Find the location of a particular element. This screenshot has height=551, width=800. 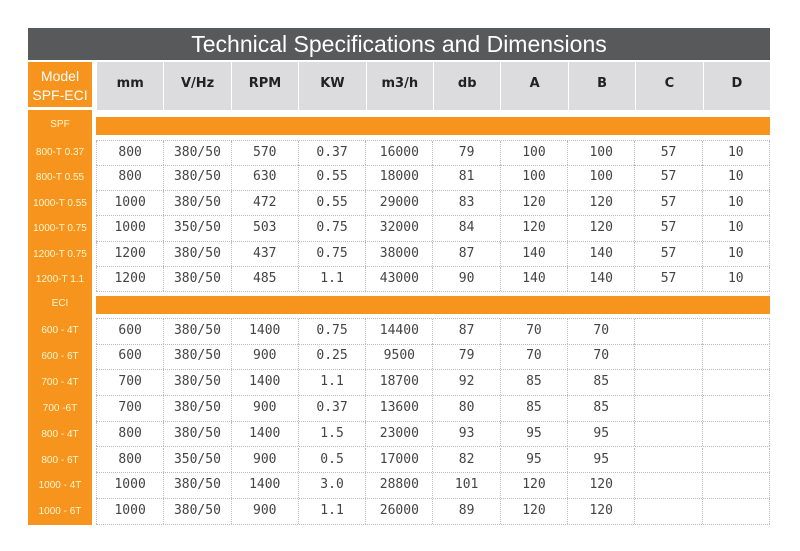

group-label: ECI is located at coordinates (60, 303).